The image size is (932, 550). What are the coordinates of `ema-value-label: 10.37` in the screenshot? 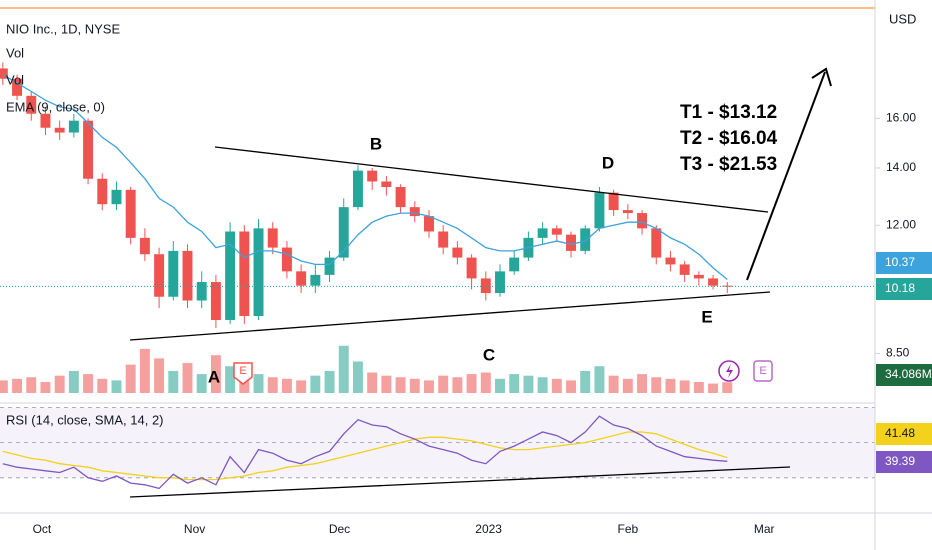 It's located at (900, 262).